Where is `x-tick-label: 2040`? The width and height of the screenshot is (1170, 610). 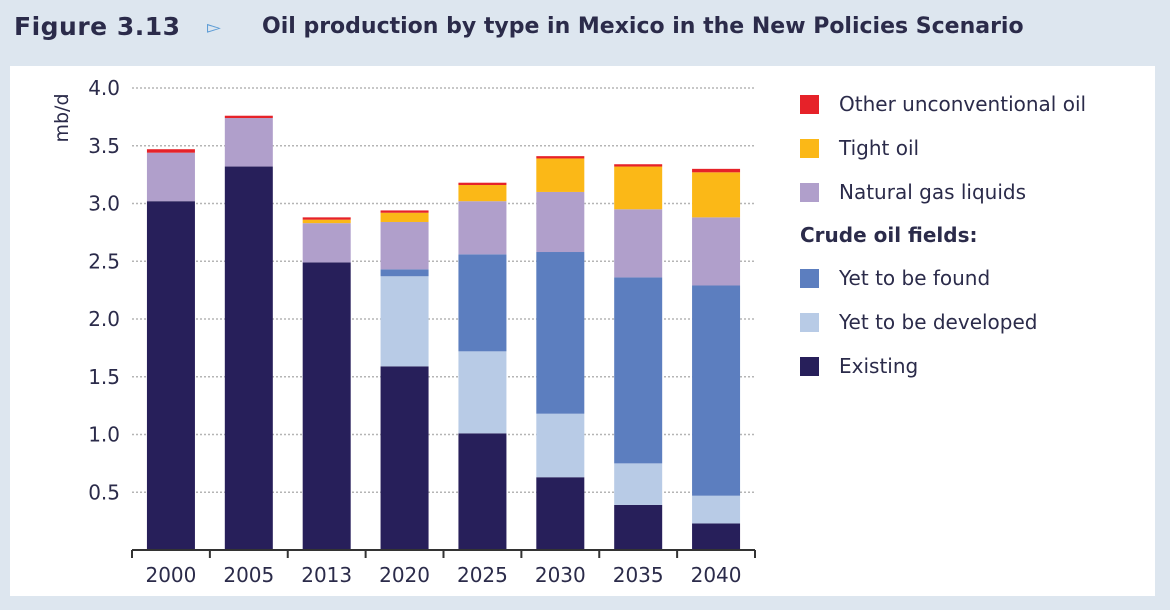
x-tick-label: 2040 is located at coordinates (716, 575).